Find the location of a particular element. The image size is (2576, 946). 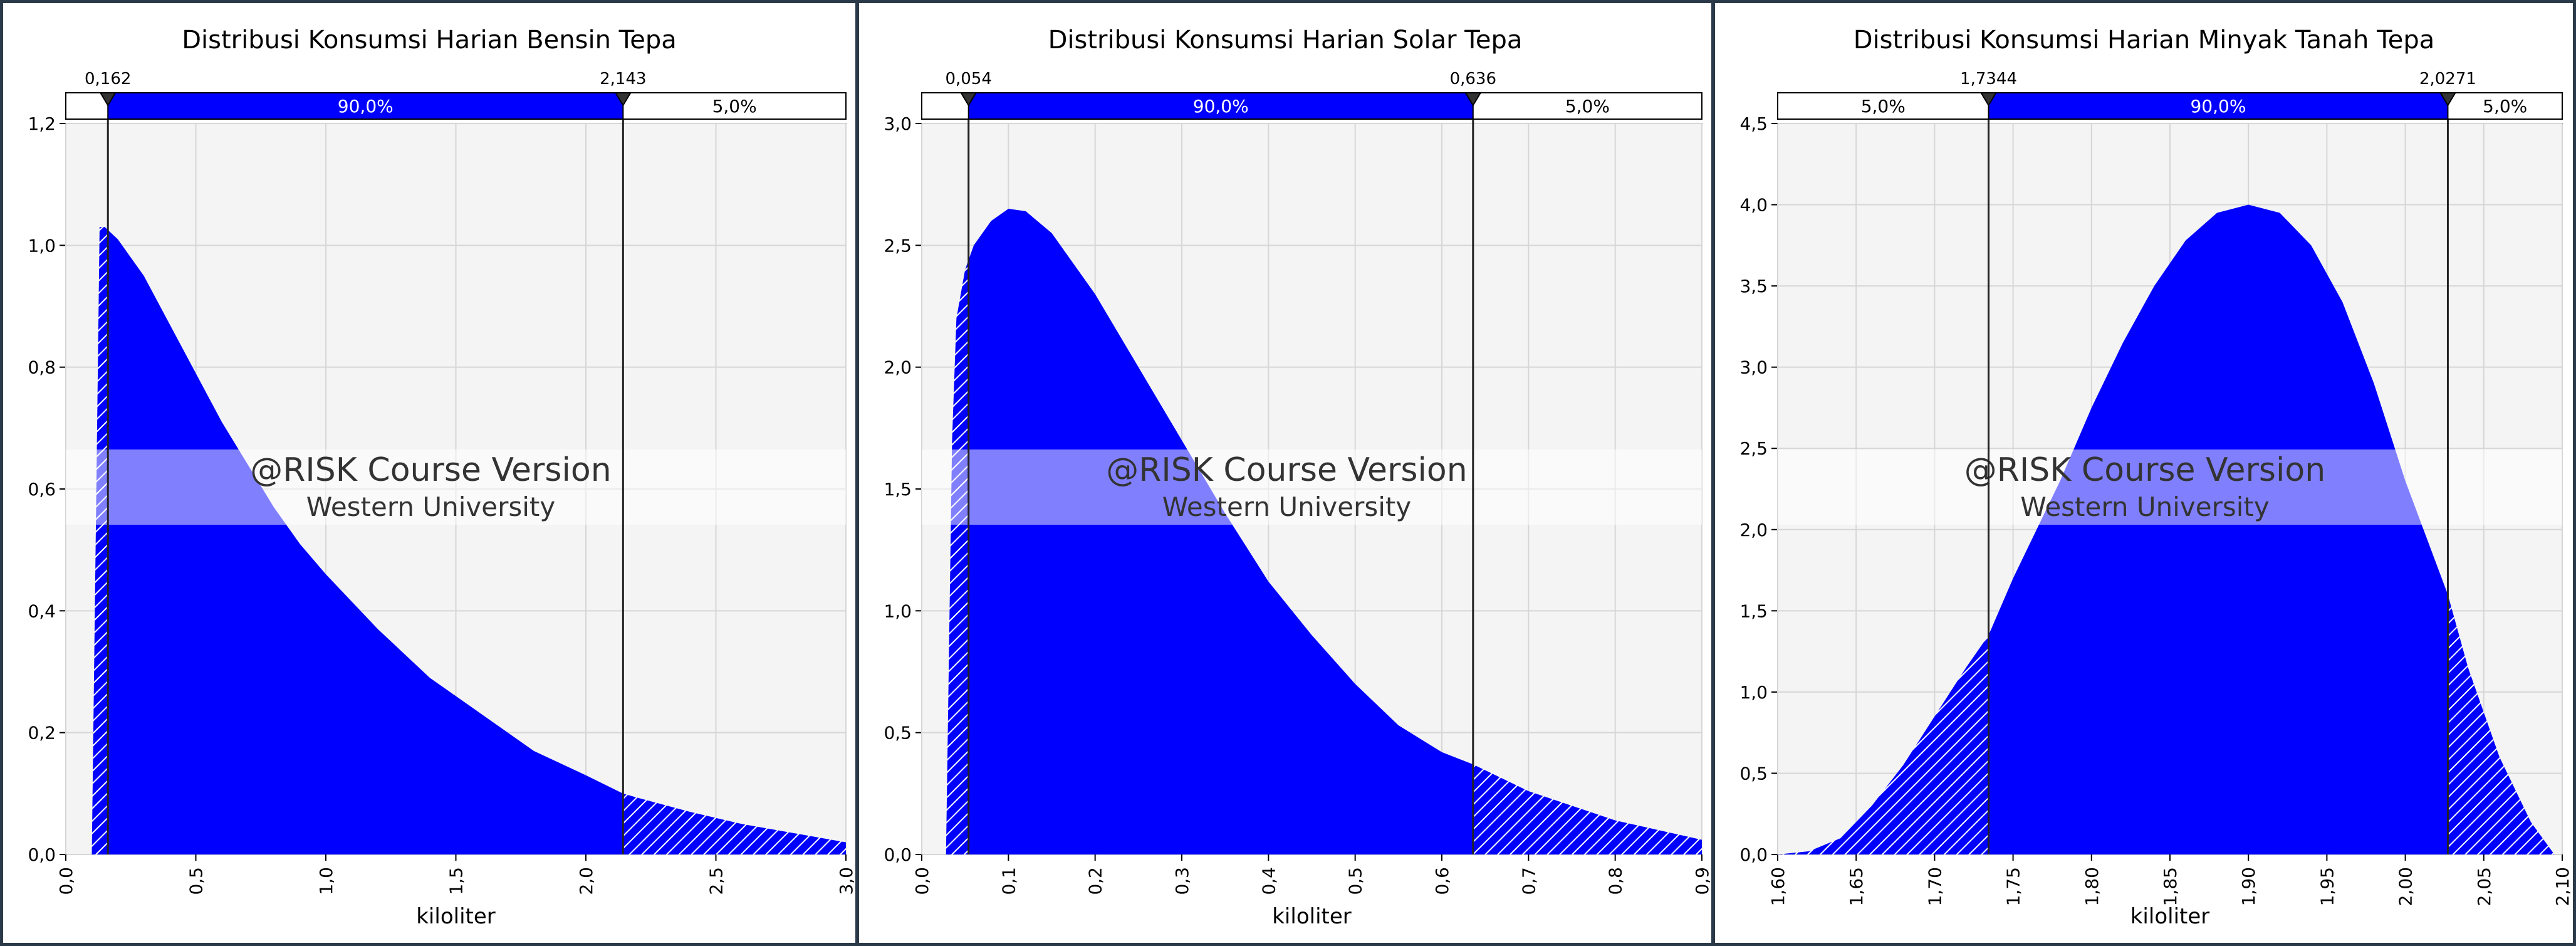

x-tick-label: 1,70 is located at coordinates (1934, 886).